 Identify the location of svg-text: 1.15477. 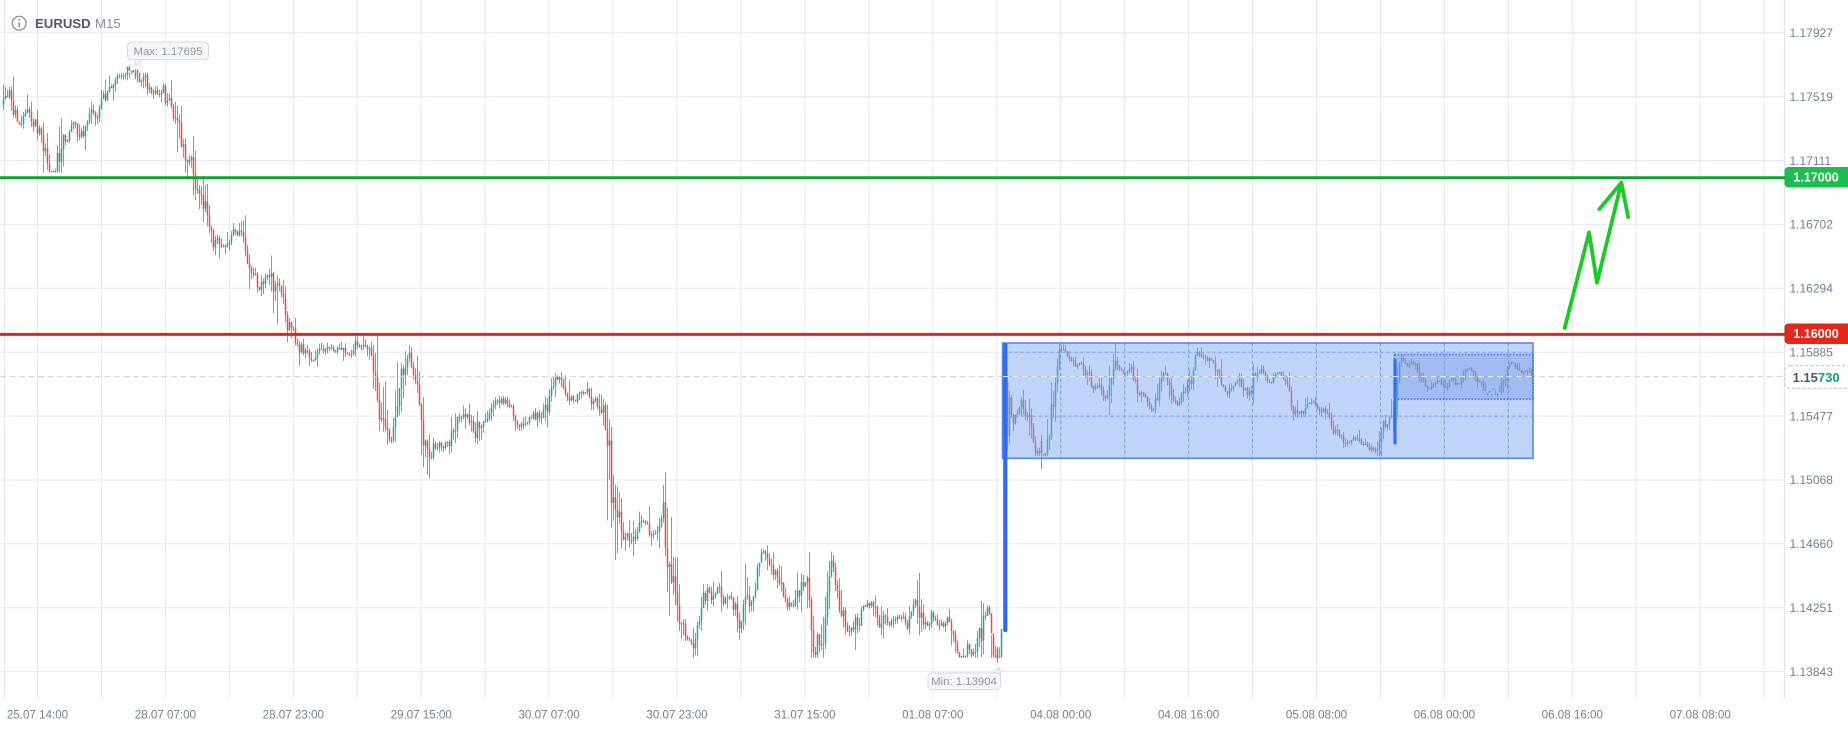
(1812, 416).